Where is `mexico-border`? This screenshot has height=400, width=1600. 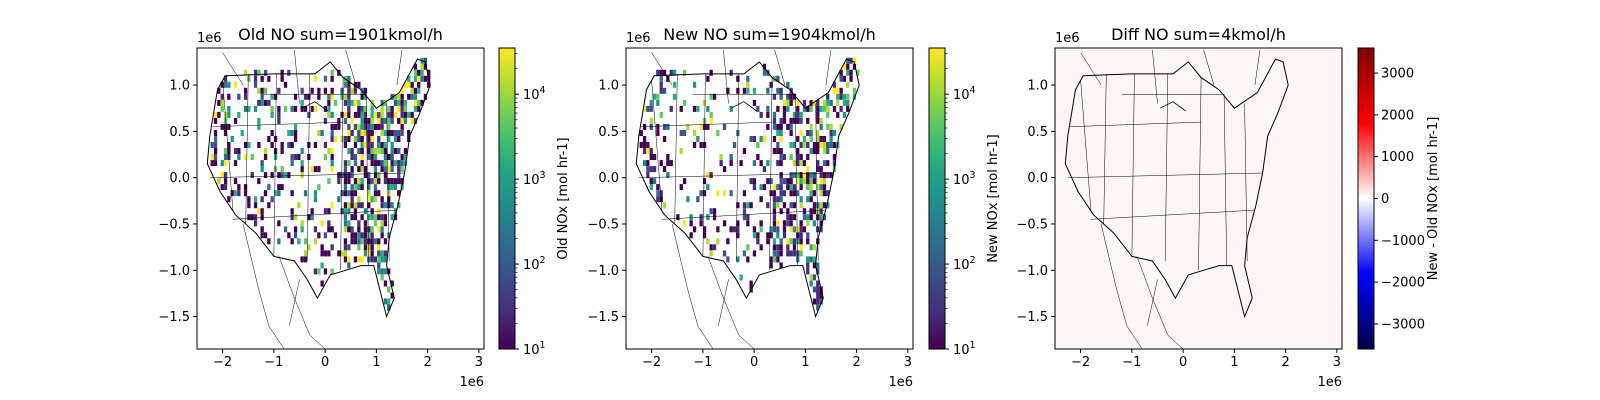
mexico-border is located at coordinates (692, 286).